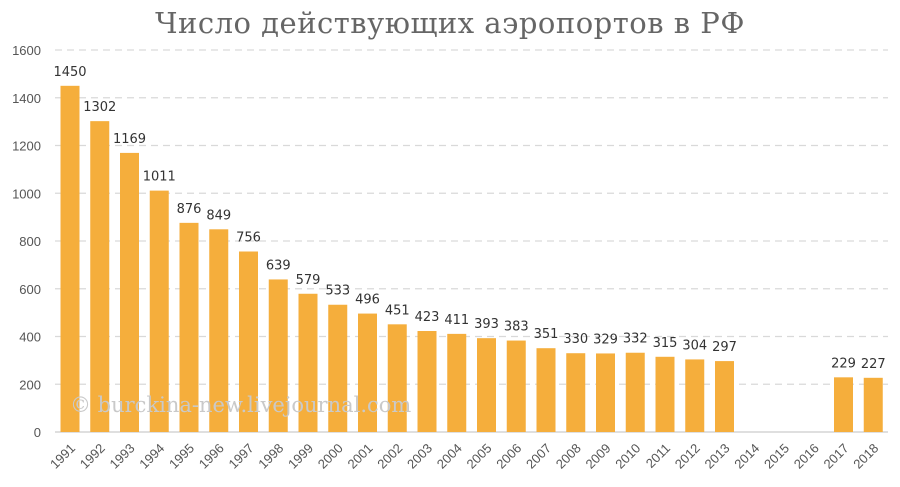 This screenshot has width=900, height=487. Describe the element at coordinates (724, 396) in the screenshot. I see `bar-2013` at that location.